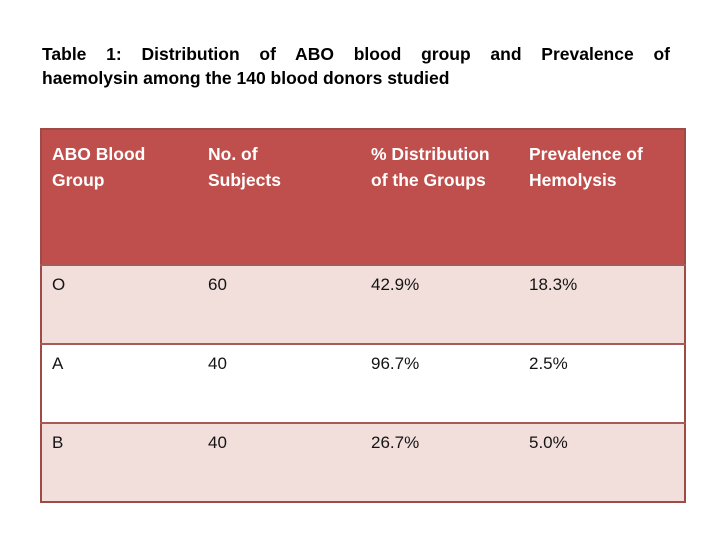 This screenshot has height=540, width=720. I want to click on col-header-prevalence-hemolysis: Prevalence of Hemolysis, so click(602, 197).